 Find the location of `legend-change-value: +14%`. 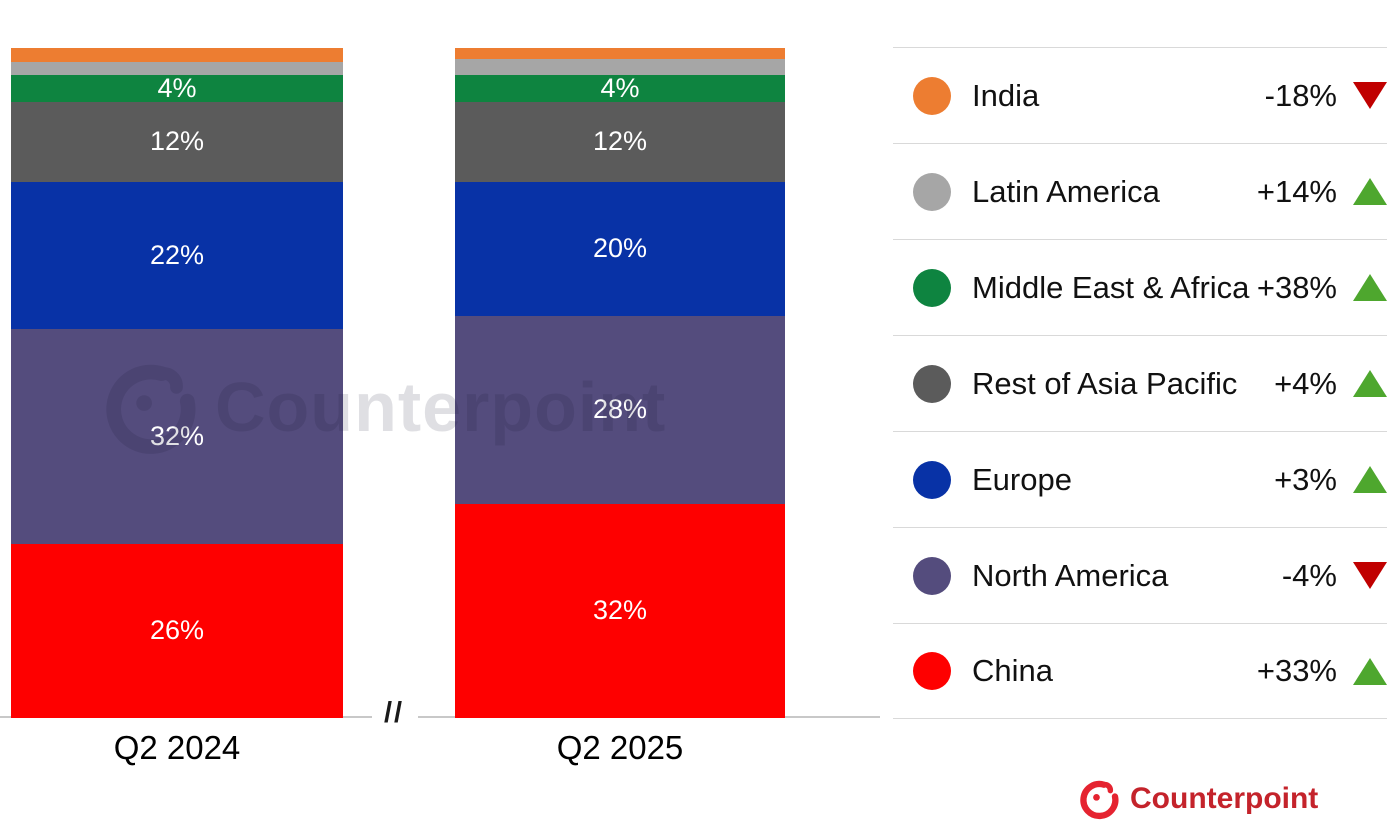

legend-change-value: +14% is located at coordinates (1296, 191).